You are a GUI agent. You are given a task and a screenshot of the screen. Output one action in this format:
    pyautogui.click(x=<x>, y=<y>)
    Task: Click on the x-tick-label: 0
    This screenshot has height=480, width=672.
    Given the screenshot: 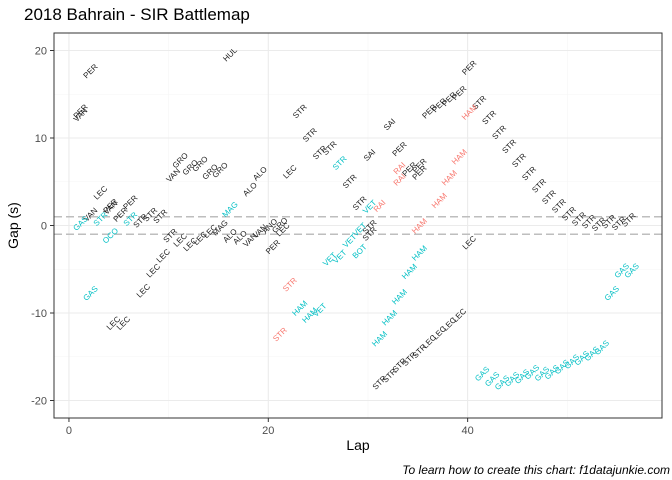 What is the action you would take?
    pyautogui.click(x=69, y=431)
    